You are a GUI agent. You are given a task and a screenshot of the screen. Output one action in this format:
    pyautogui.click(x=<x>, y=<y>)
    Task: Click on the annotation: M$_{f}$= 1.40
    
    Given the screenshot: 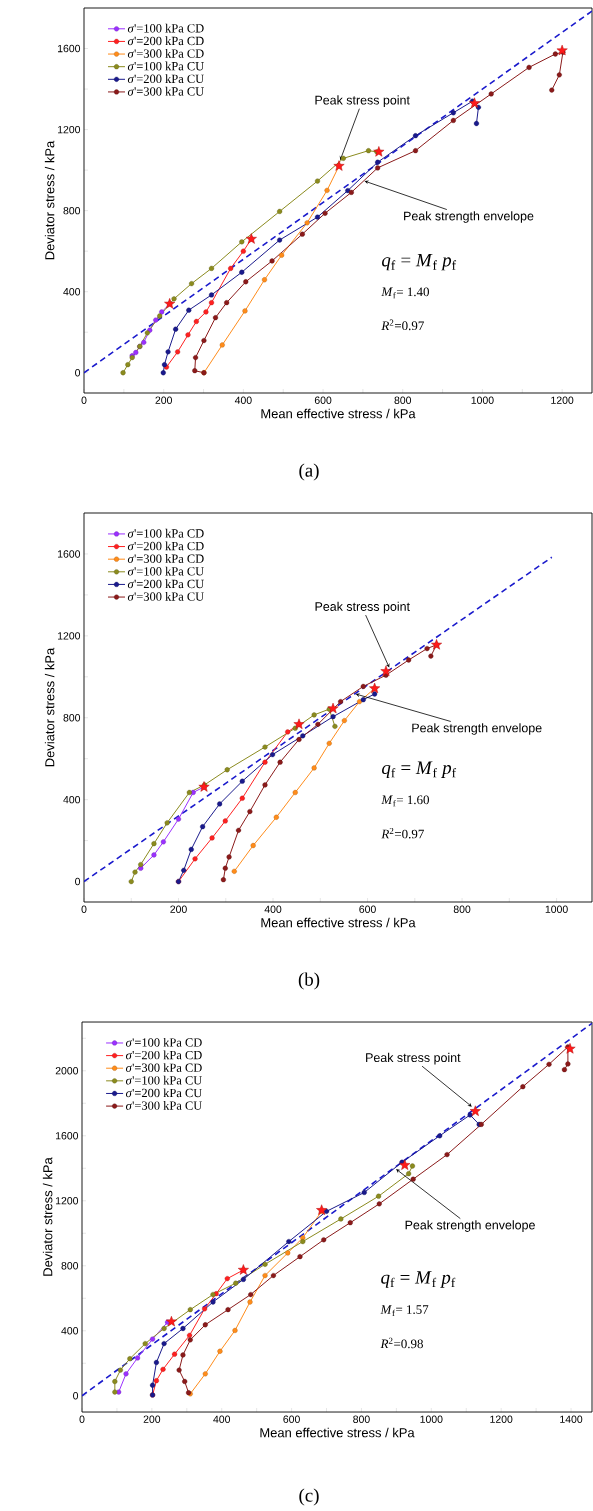 What is the action you would take?
    pyautogui.click(x=405, y=293)
    